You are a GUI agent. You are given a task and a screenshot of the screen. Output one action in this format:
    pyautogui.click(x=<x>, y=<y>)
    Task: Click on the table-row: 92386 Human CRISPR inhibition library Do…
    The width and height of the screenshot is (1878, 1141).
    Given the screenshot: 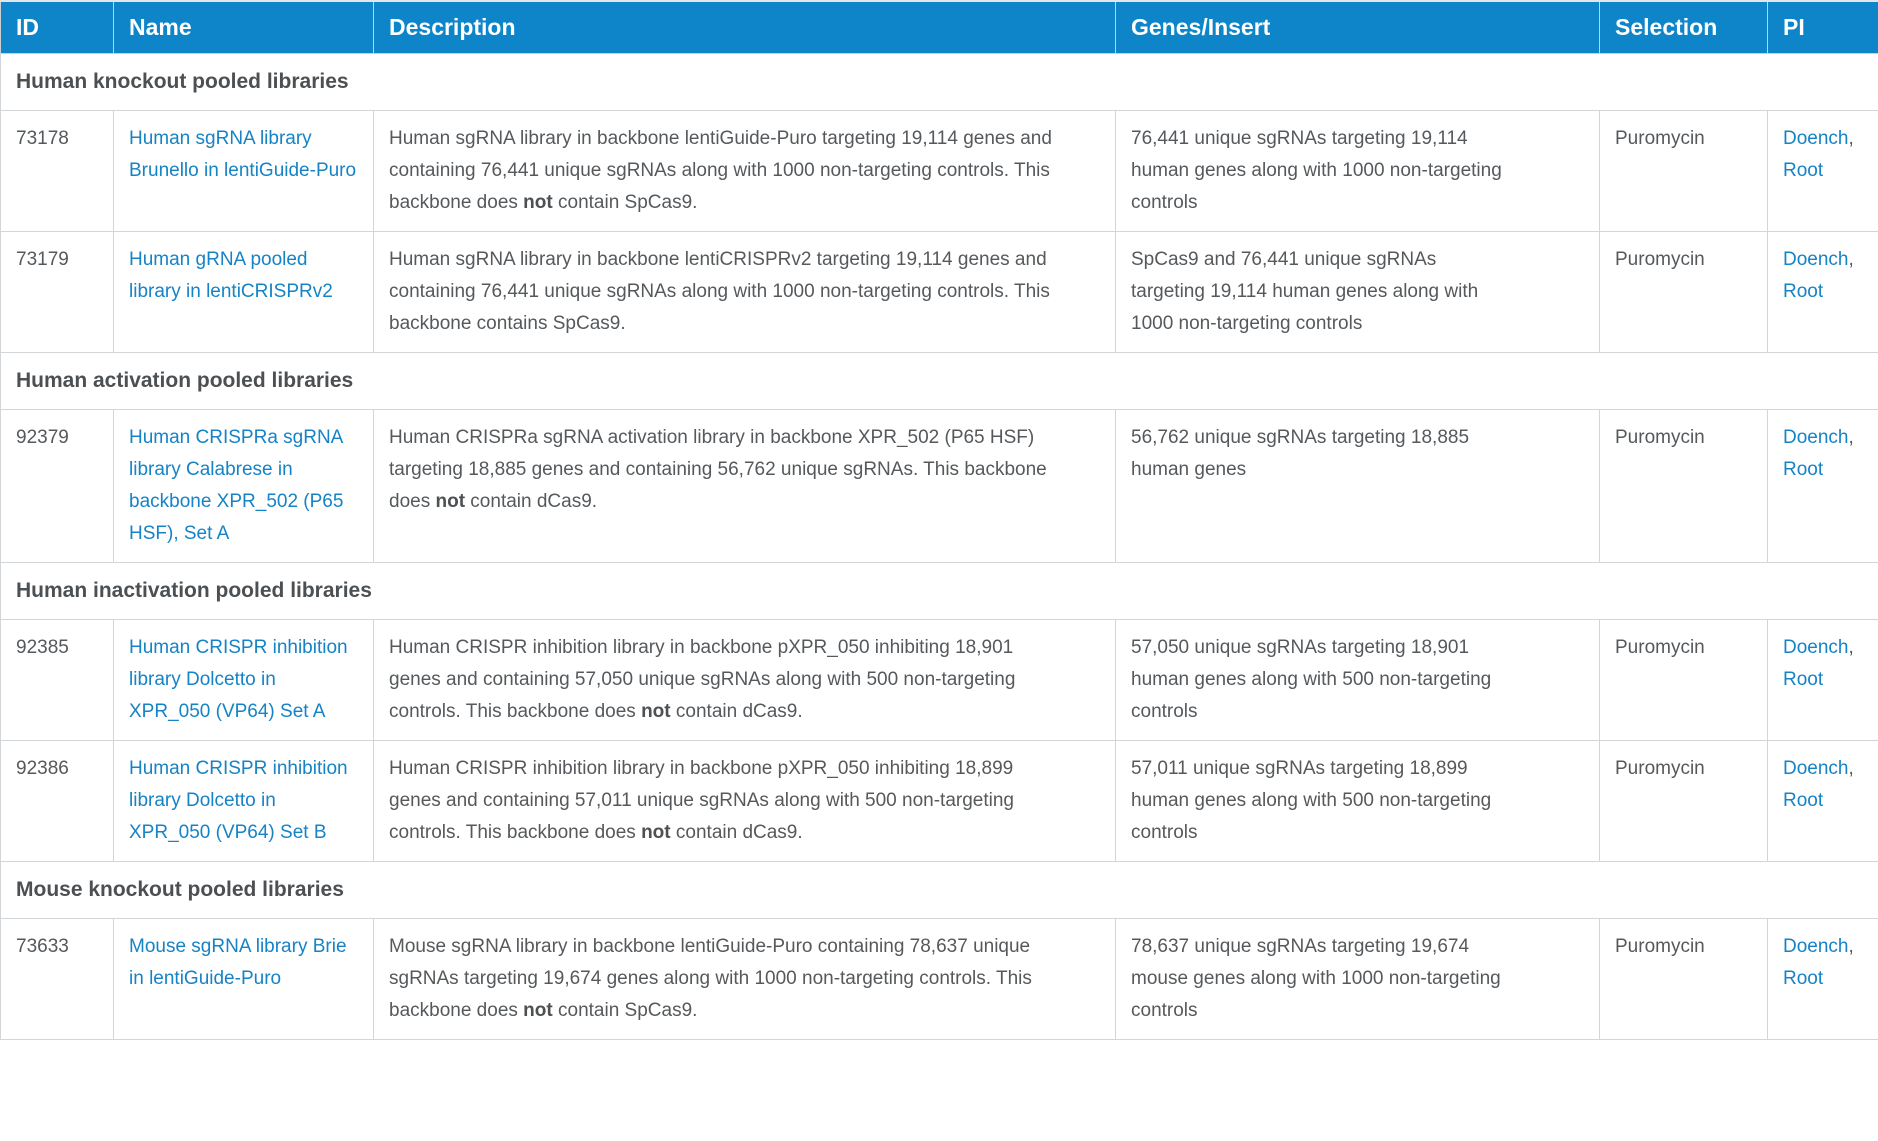 What is the action you would take?
    pyautogui.click(x=939, y=800)
    